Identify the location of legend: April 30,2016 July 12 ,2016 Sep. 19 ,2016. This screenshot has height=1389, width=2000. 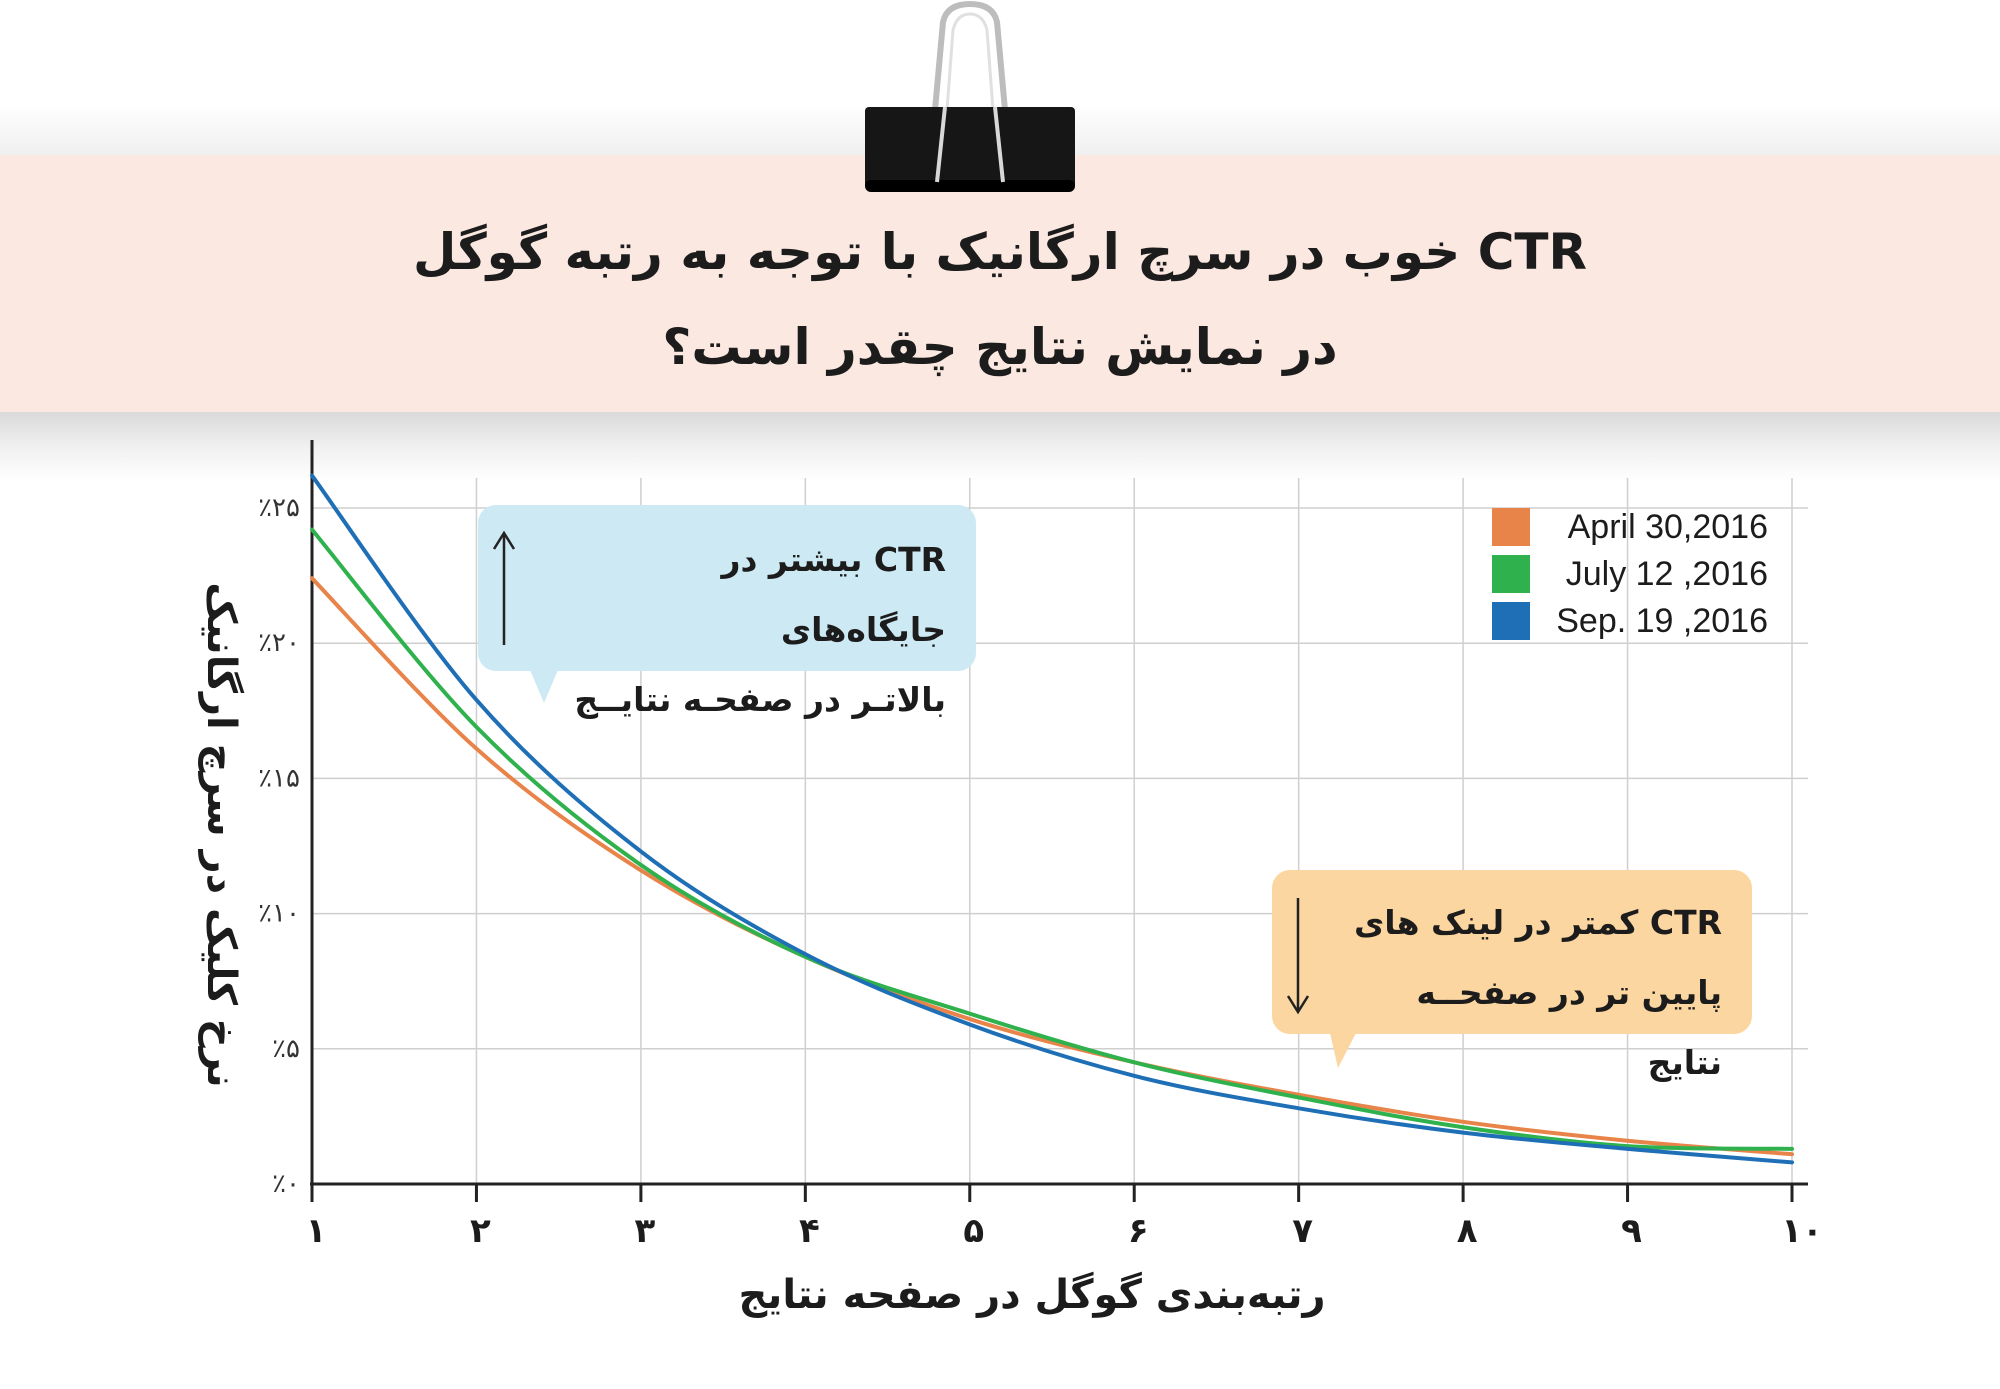
(1630, 574).